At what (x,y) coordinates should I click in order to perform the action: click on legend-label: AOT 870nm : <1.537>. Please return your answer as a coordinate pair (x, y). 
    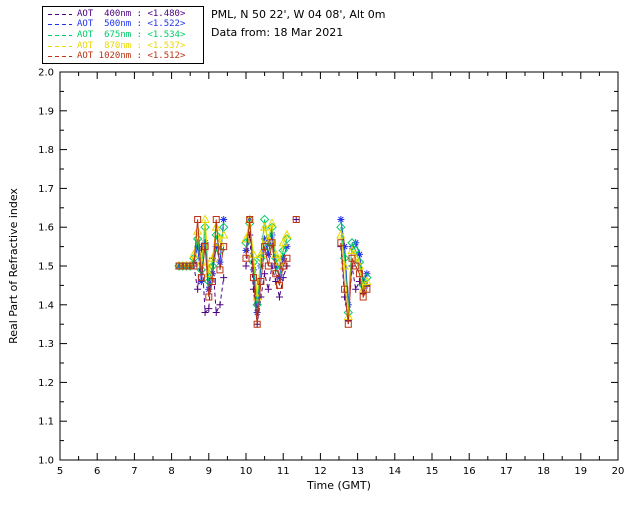
    Looking at the image, I should click on (131, 45).